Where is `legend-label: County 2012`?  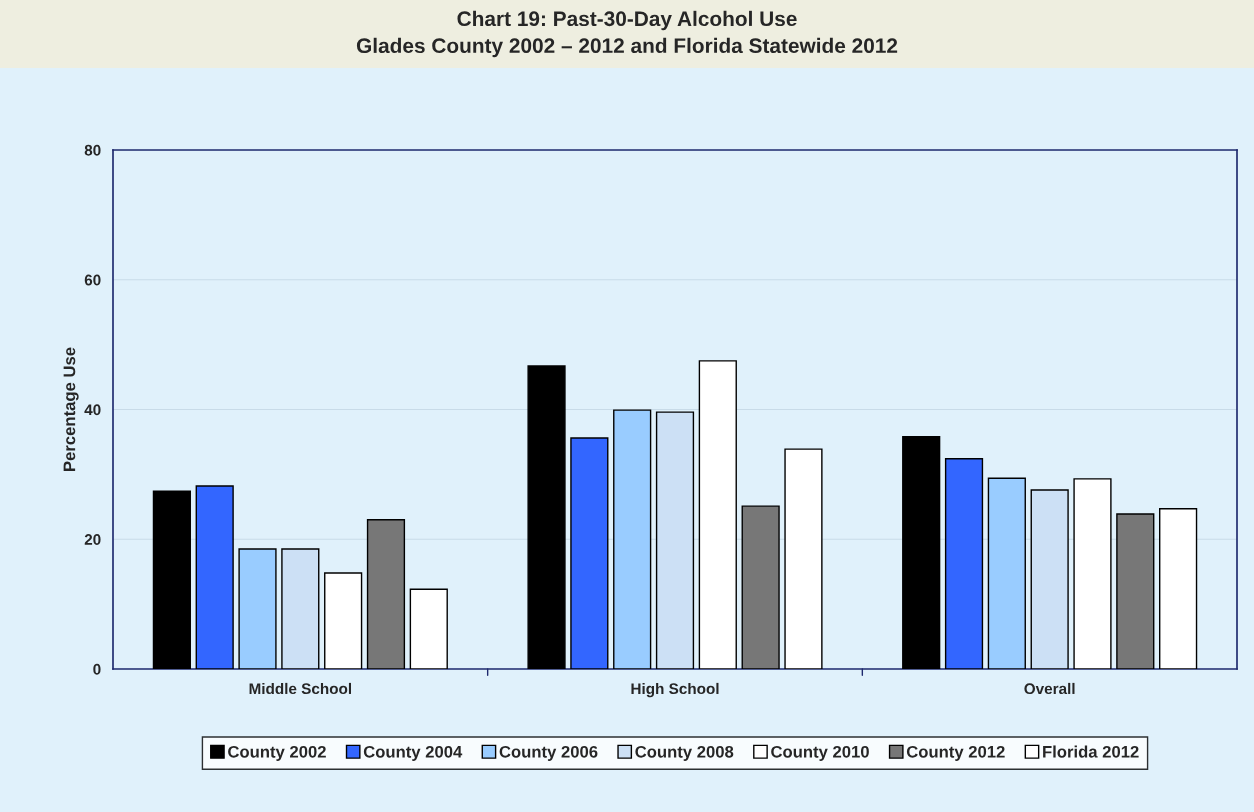 legend-label: County 2012 is located at coordinates (955, 753).